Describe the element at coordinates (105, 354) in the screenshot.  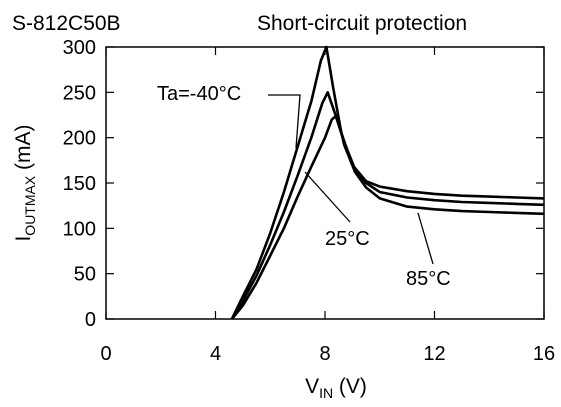
I see `x-tick-label: 0` at that location.